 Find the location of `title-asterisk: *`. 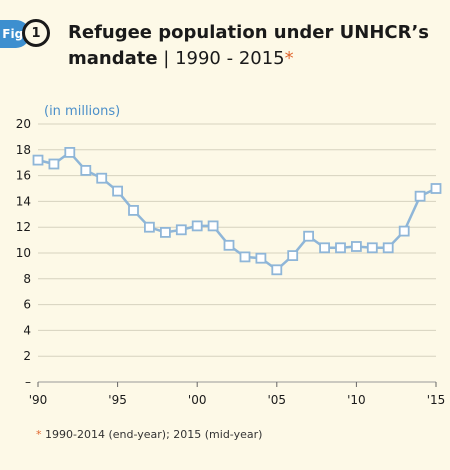

title-asterisk: * is located at coordinates (289, 58).